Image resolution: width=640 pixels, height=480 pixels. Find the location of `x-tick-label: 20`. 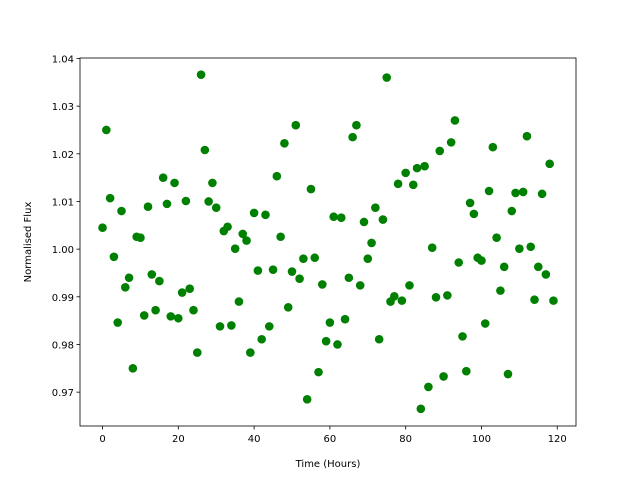

x-tick-label: 20 is located at coordinates (178, 439).